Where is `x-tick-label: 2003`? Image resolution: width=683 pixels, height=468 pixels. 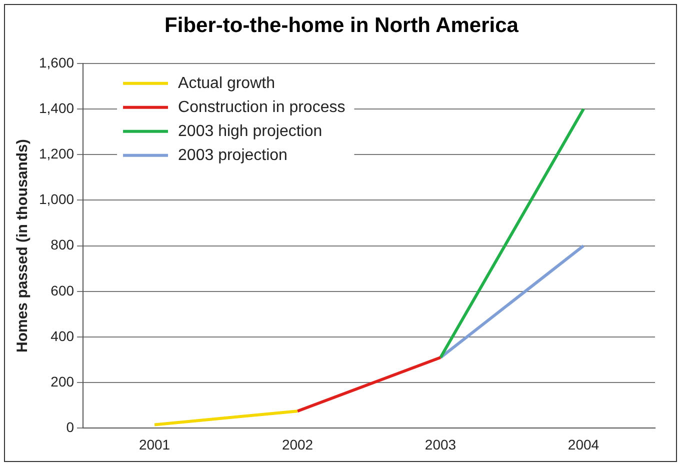
x-tick-label: 2003 is located at coordinates (440, 444).